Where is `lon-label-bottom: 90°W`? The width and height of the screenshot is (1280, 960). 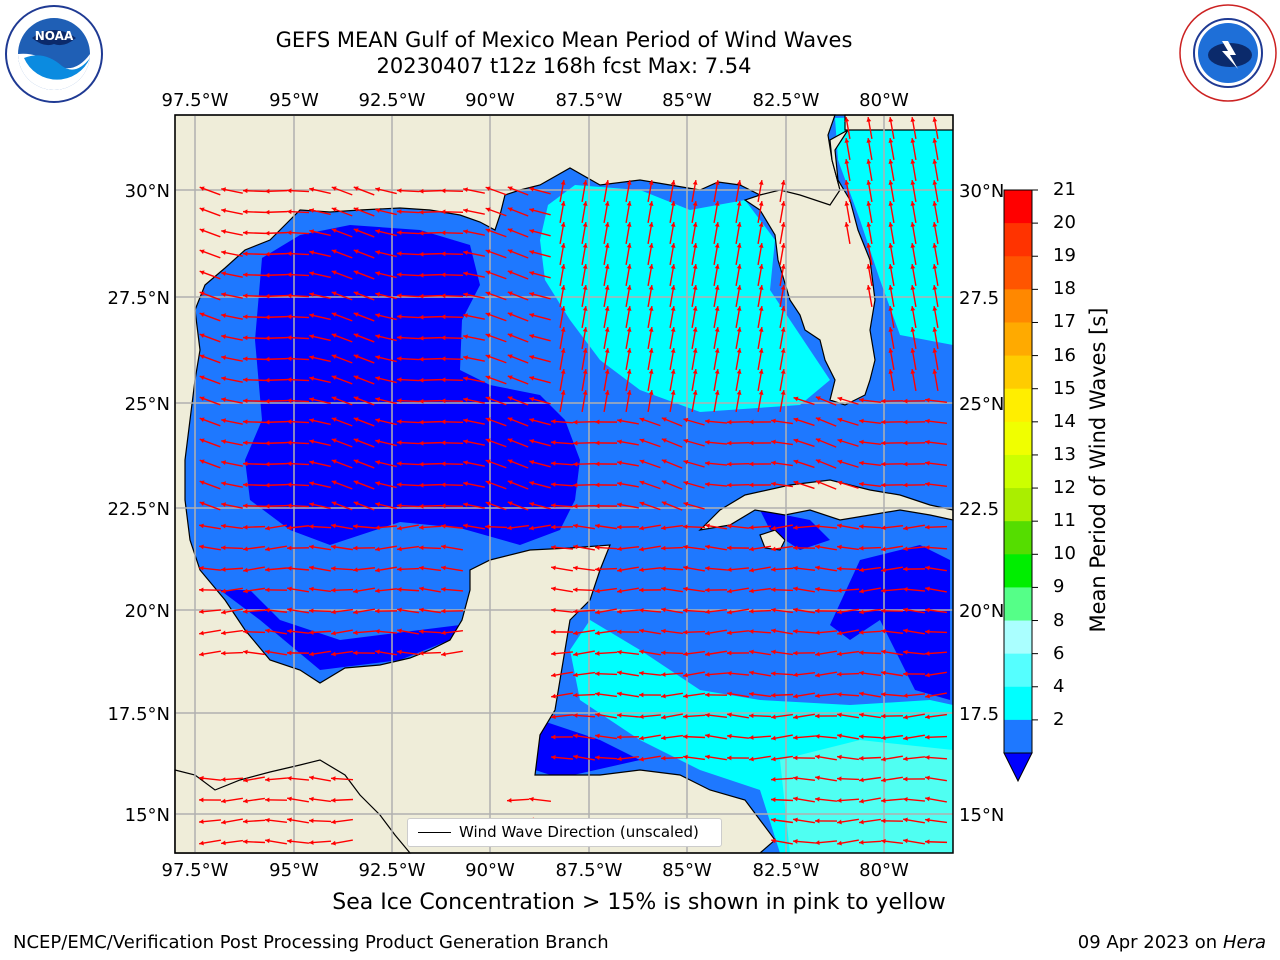 lon-label-bottom: 90°W is located at coordinates (490, 870).